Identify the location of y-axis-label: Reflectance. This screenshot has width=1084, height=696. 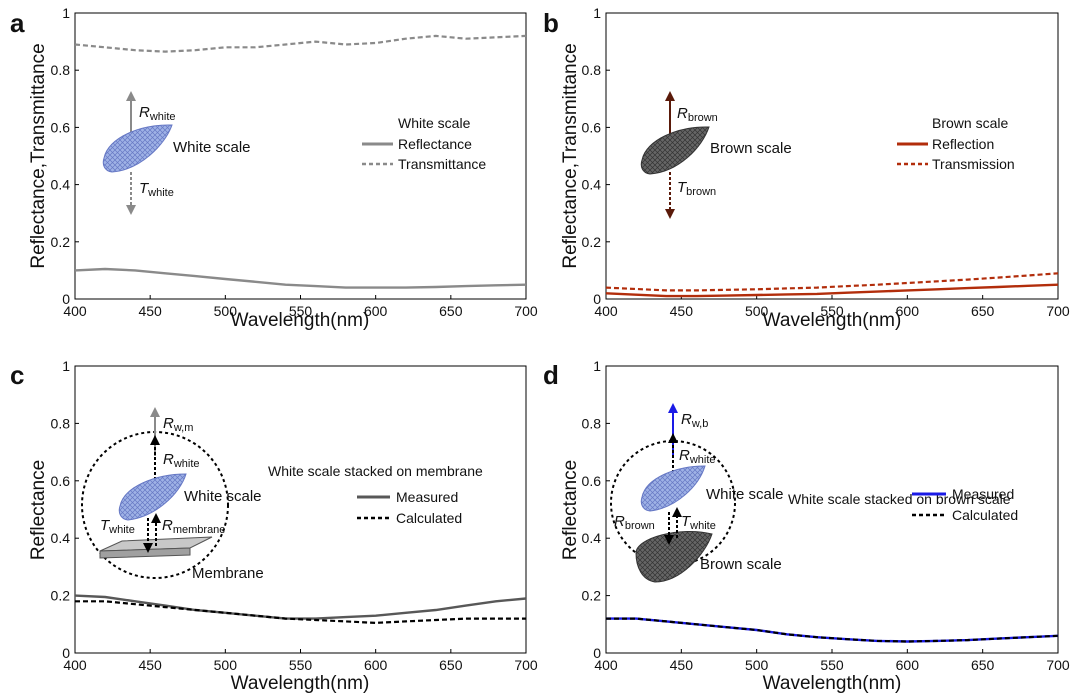
(570, 510).